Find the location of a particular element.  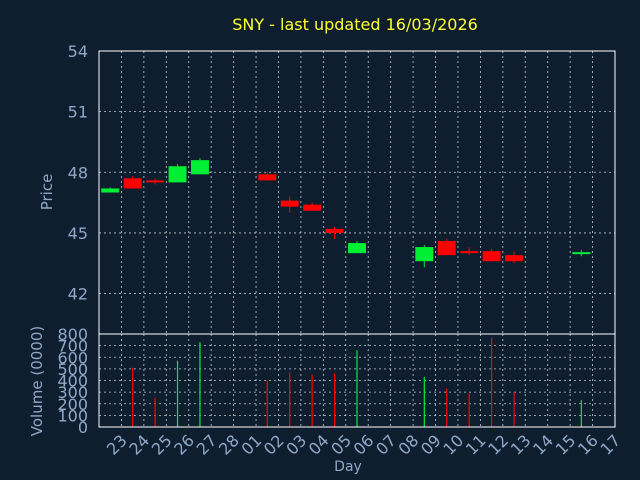

volume-bars is located at coordinates (357, 382).